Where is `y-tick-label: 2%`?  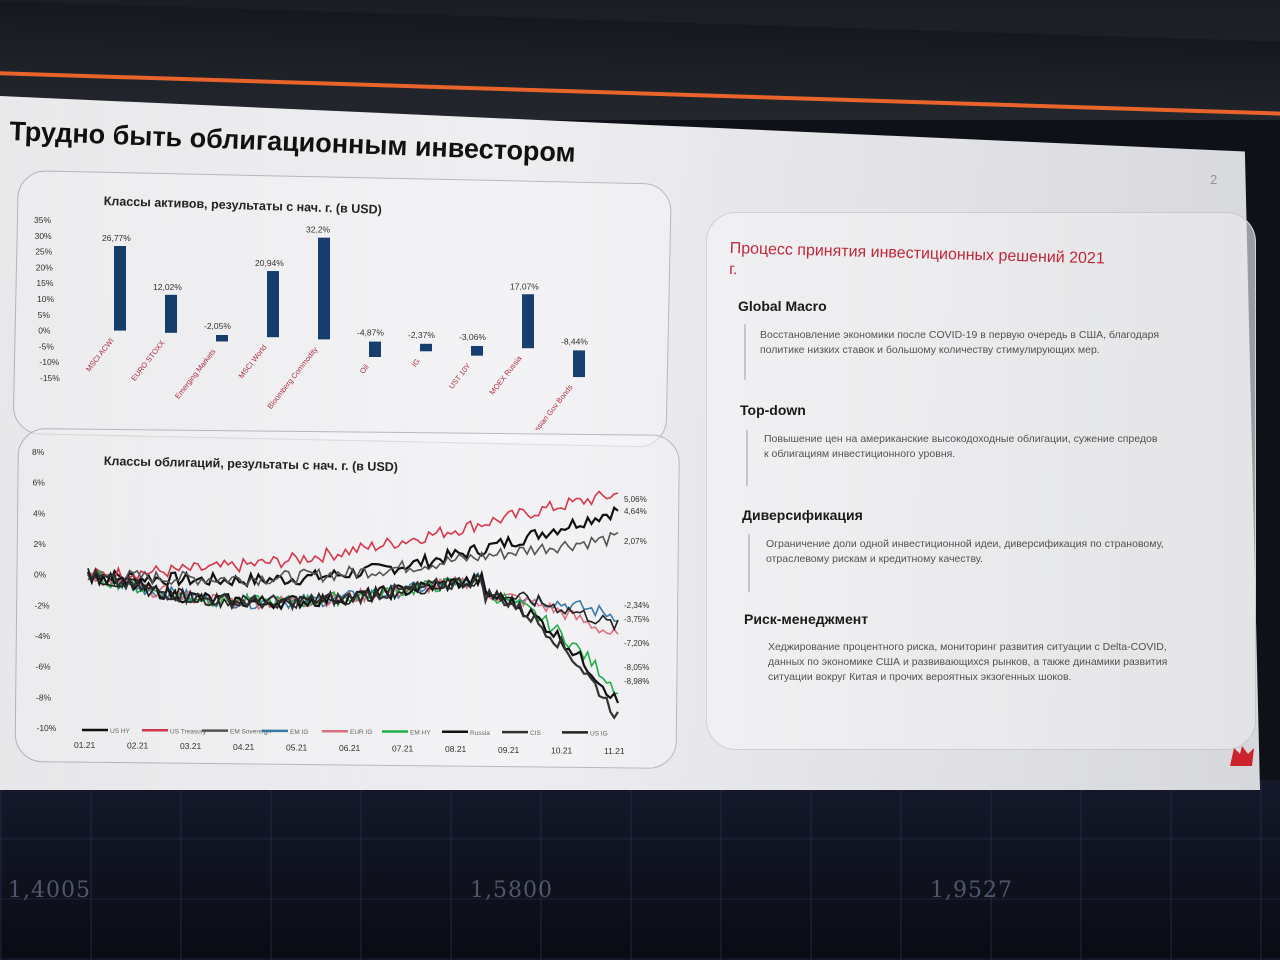 y-tick-label: 2% is located at coordinates (40, 544).